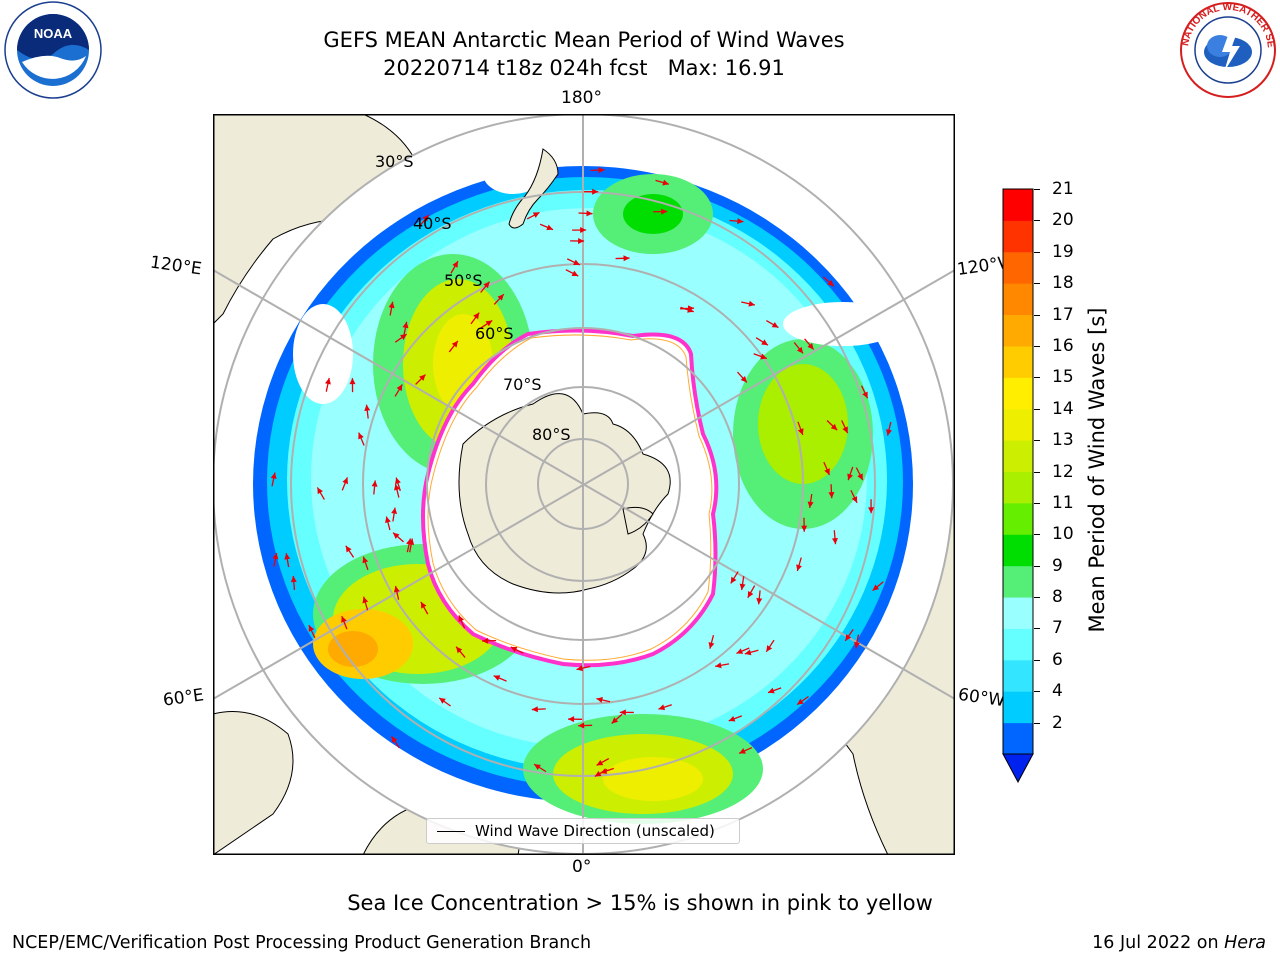  Describe the element at coordinates (1245, 943) in the screenshot. I see `footer-machine: Hera` at that location.